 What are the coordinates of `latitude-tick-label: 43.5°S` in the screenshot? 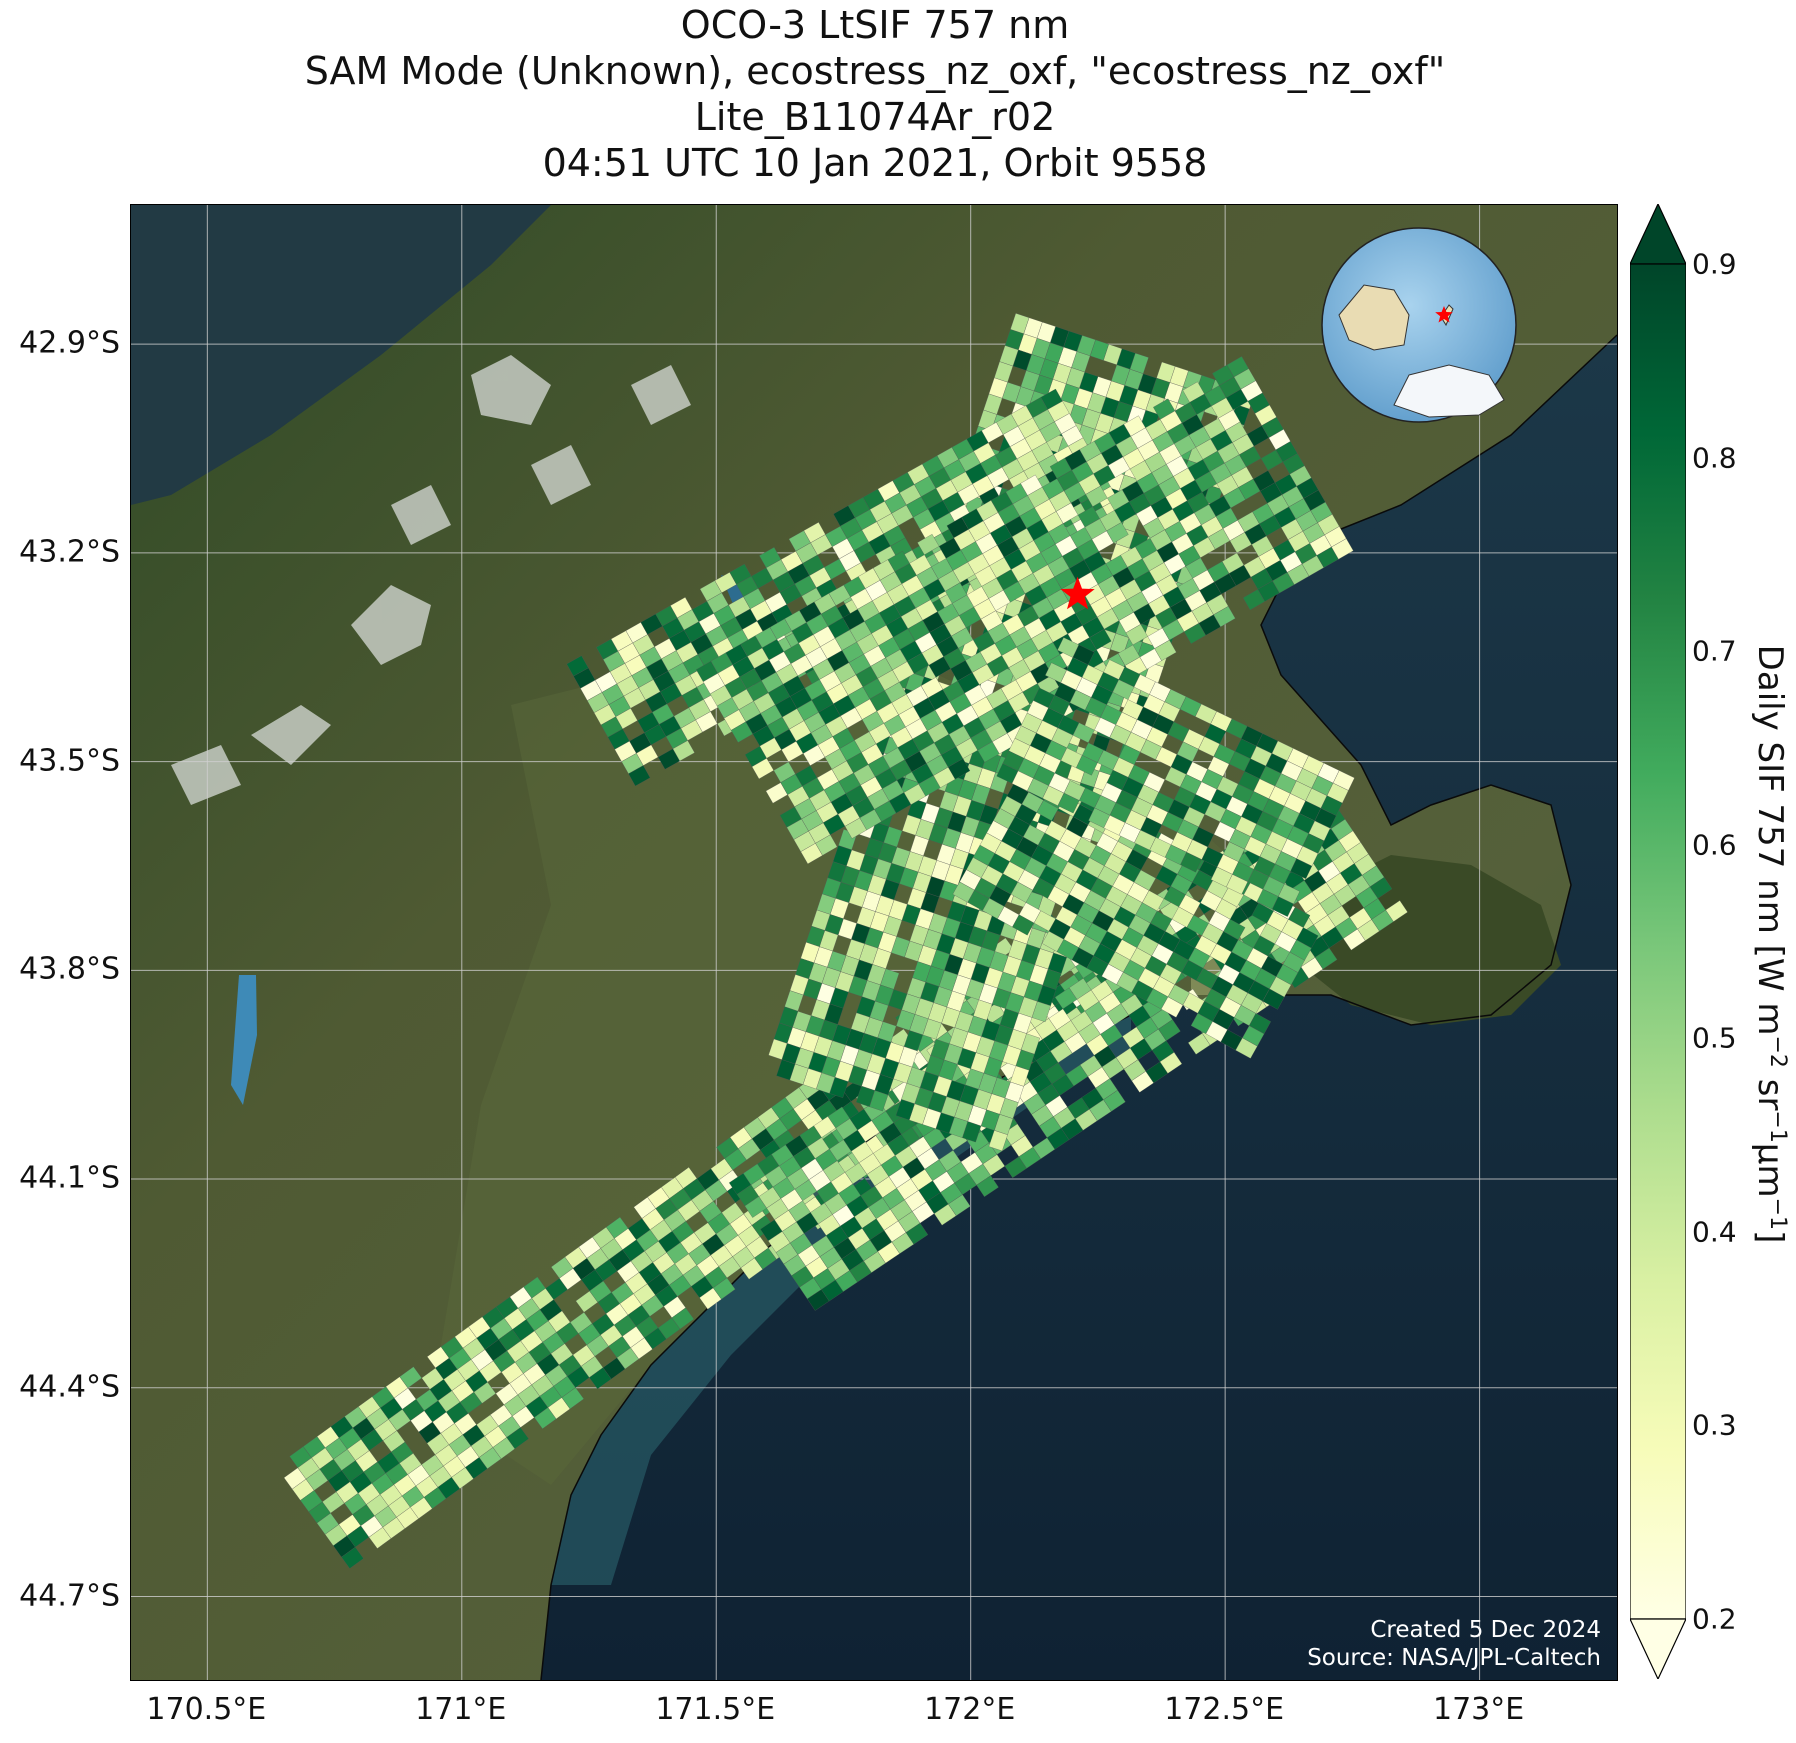 It's located at (69, 761).